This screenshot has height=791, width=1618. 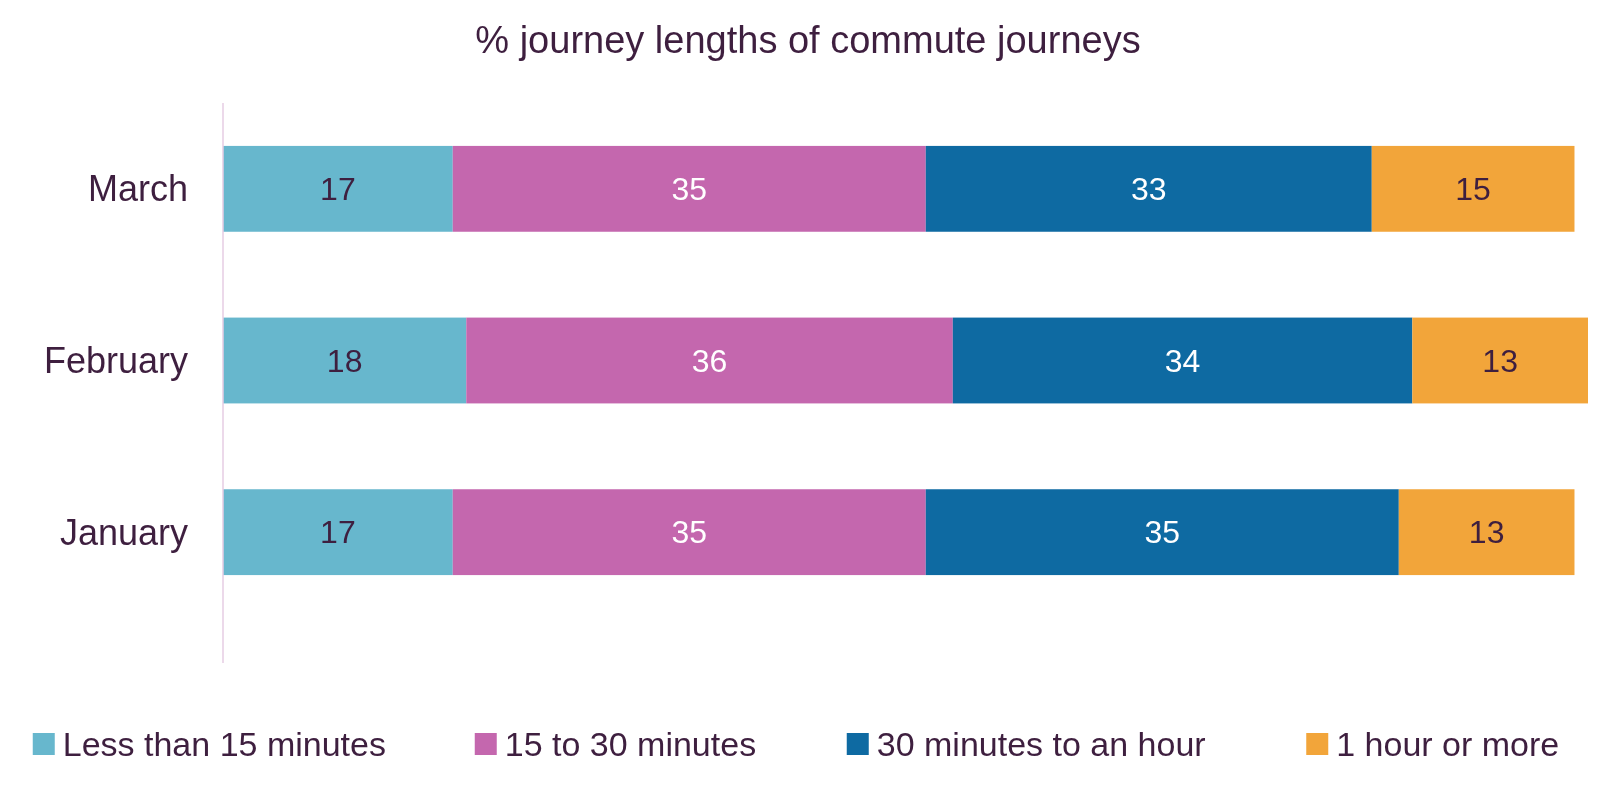 I want to click on data-label: 34, so click(x=1182, y=360).